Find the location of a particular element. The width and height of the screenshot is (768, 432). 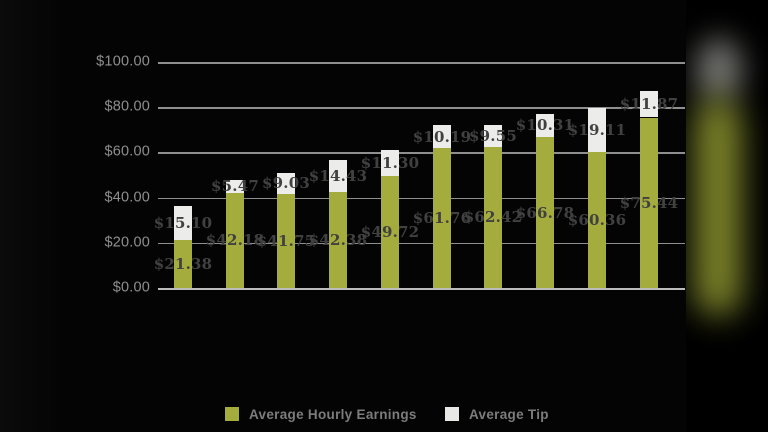

bar-value-label-tip: $19.11 is located at coordinates (597, 129).